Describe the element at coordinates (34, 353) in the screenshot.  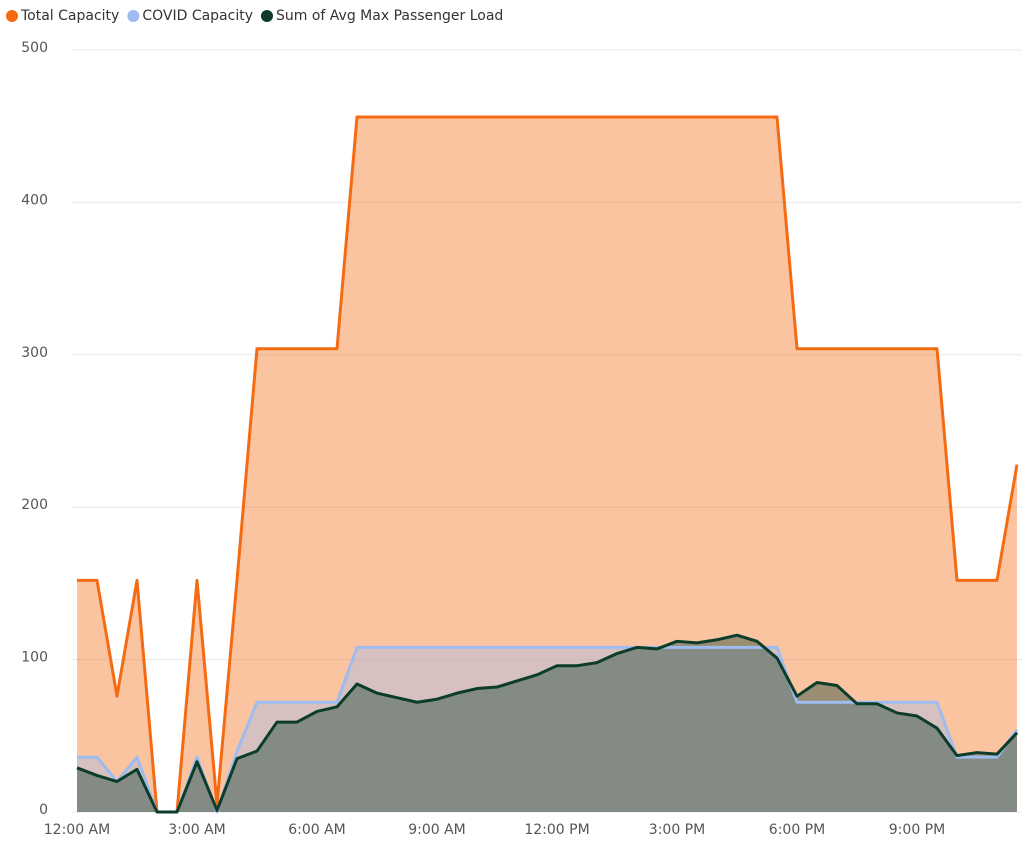
I see `y-tick-label: 300` at that location.